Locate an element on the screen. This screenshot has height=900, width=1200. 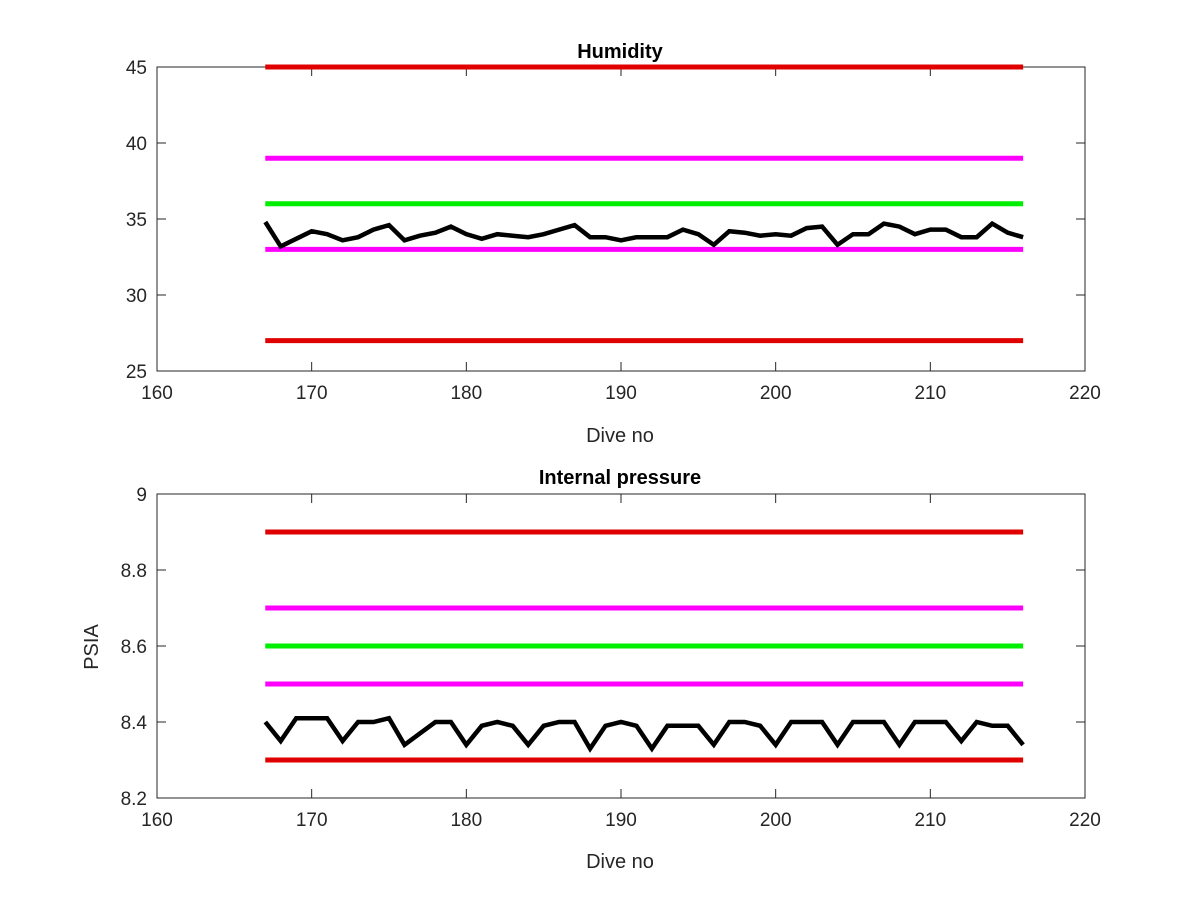
y-tick-label: 25 is located at coordinates (136, 372).